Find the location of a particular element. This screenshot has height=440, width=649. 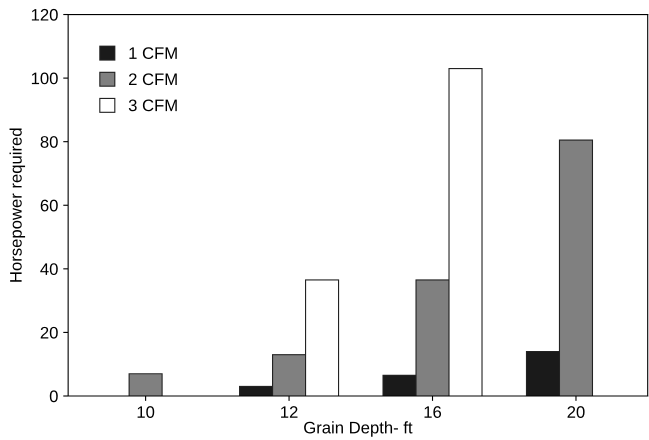

y-tick-label: 80 is located at coordinates (49, 142).